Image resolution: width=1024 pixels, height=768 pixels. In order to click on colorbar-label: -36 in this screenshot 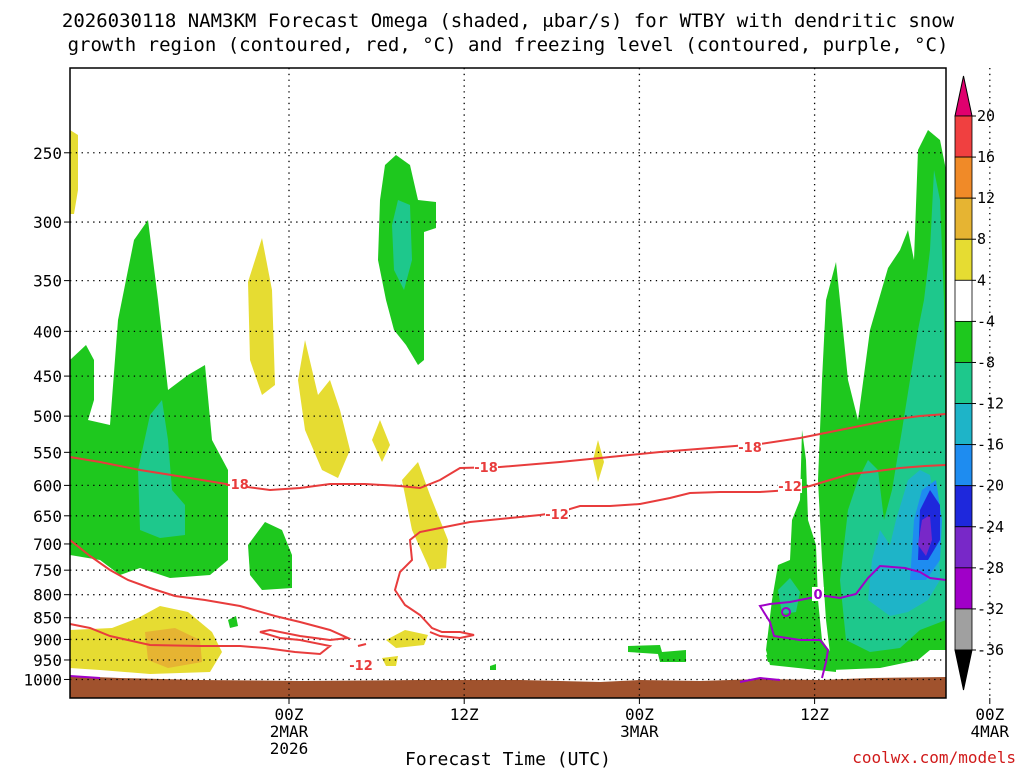, I will do `click(990, 650)`.